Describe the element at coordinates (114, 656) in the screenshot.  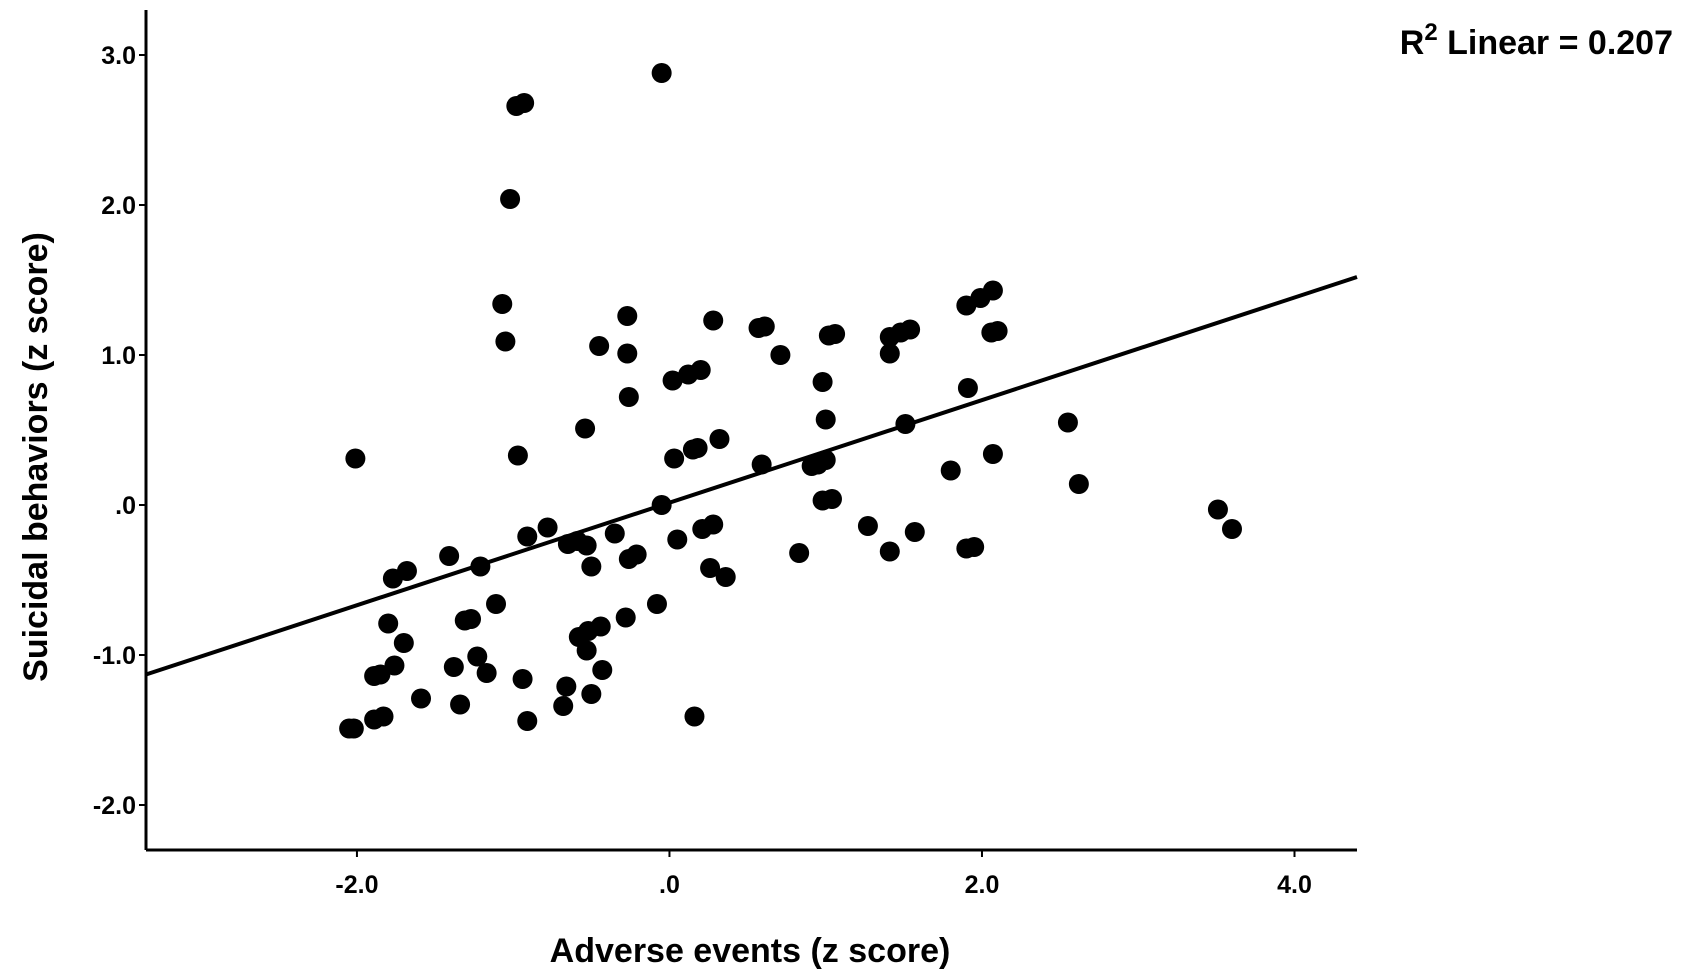
I see `y-tick-label: -1.0` at that location.